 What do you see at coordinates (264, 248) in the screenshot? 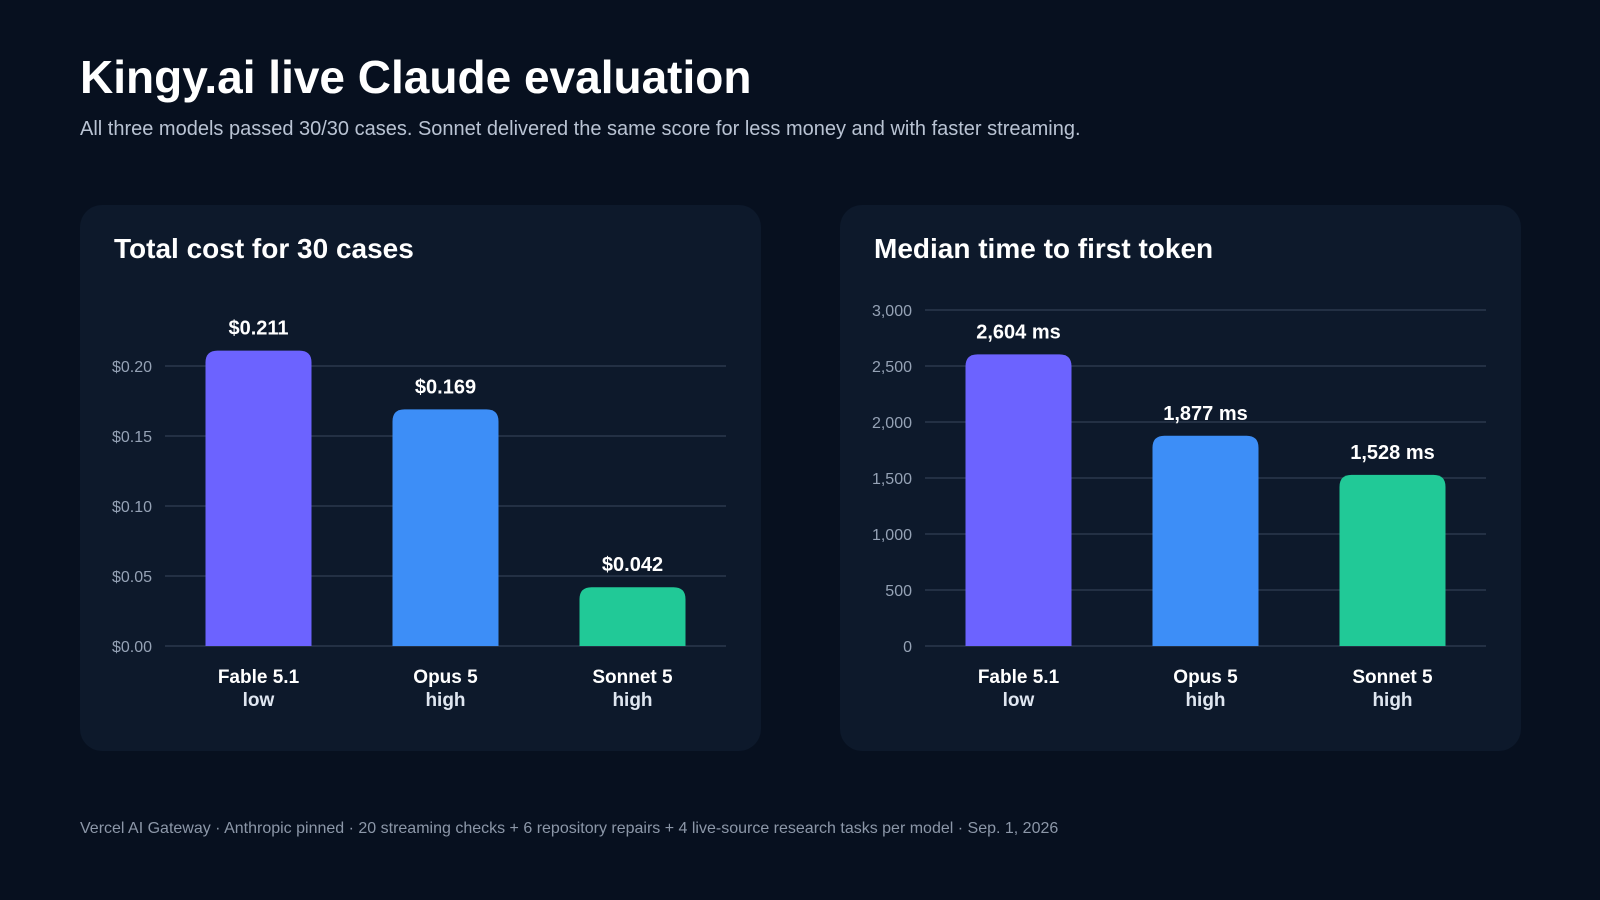
I see `cost-chart-title: Total cost for 30 cases` at bounding box center [264, 248].